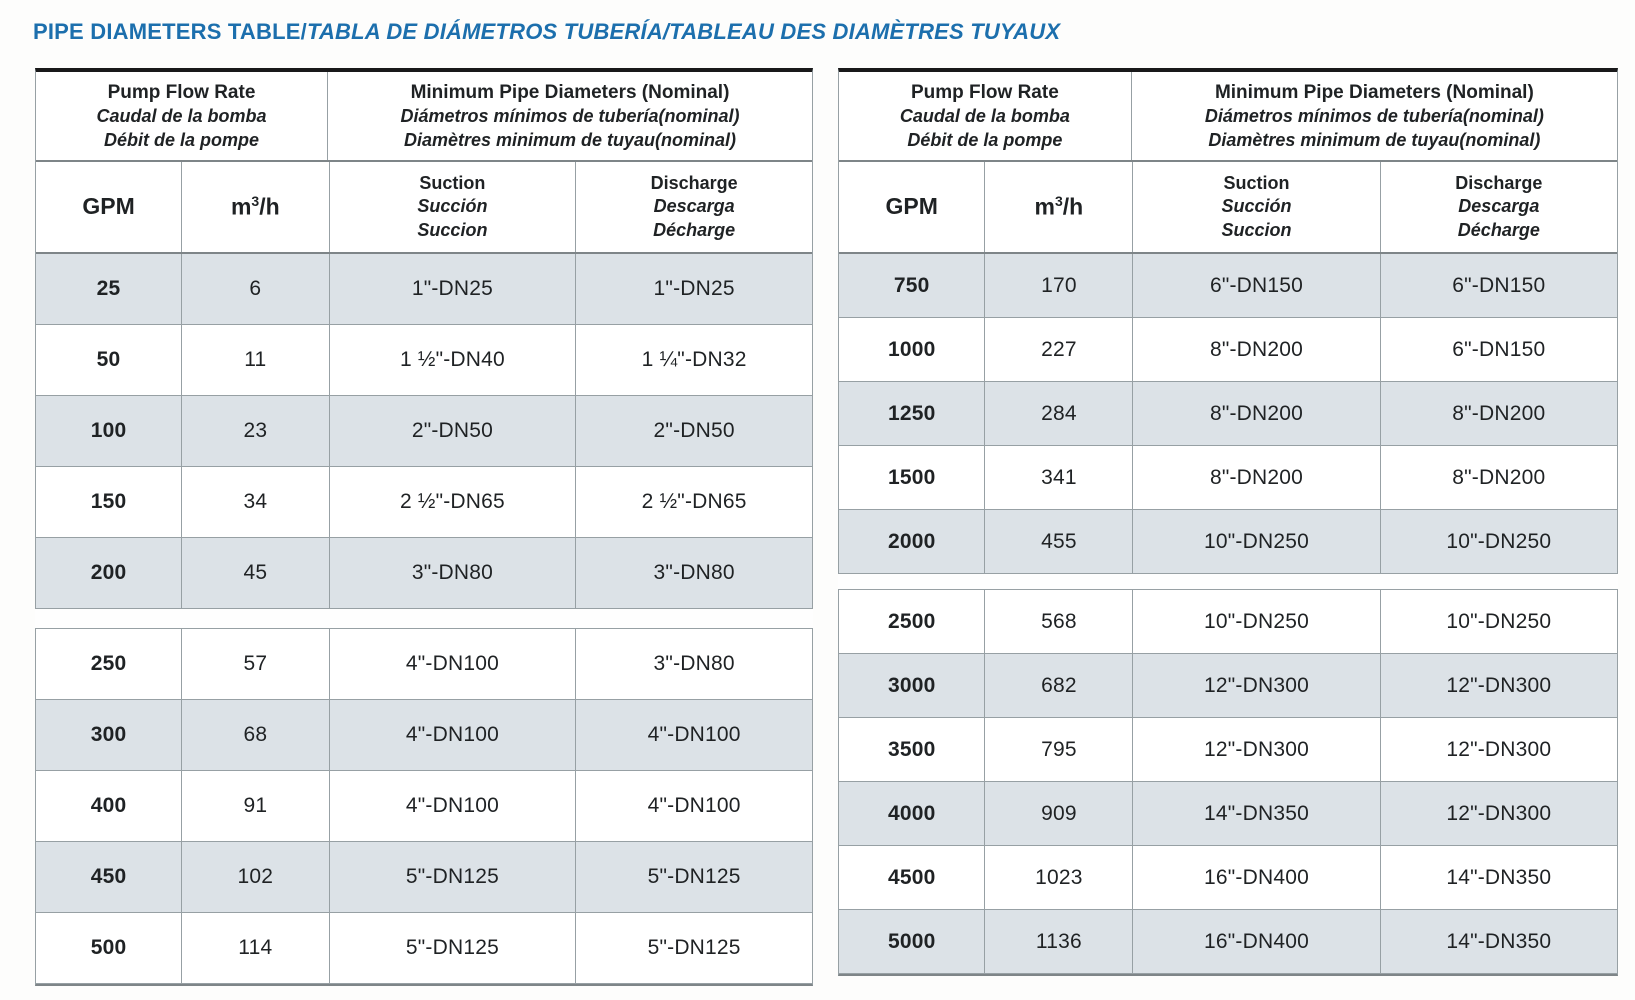 The image size is (1635, 1000). I want to click on table-row: 1500 341 8"-DN200 8"-DN200, so click(1228, 478).